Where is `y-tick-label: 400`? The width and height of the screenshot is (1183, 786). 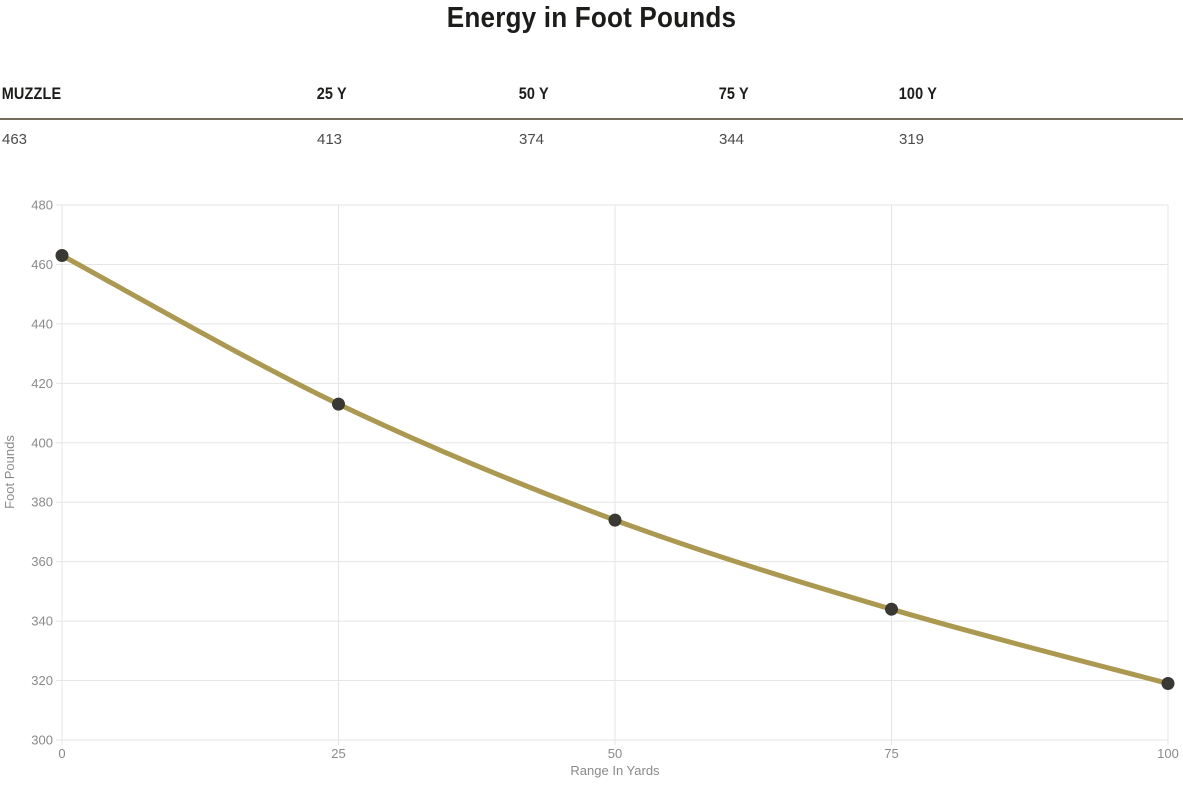
y-tick-label: 400 is located at coordinates (42, 442).